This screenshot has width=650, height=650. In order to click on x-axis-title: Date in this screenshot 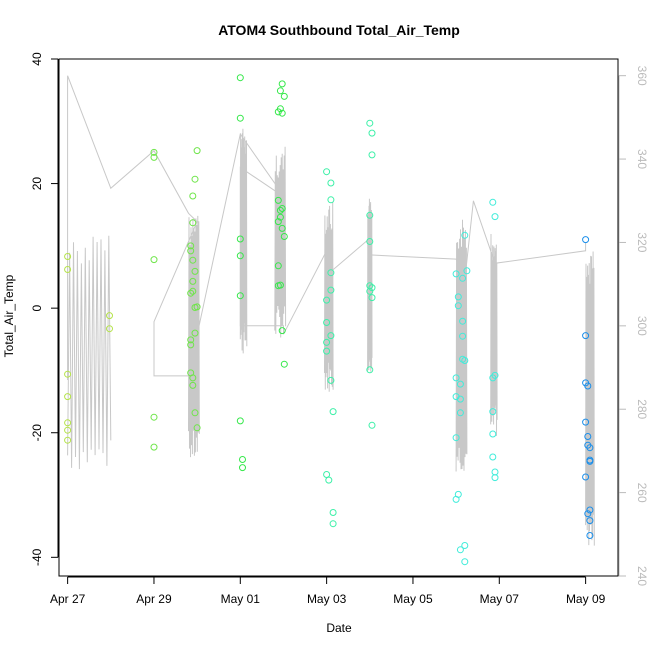, I will do `click(339, 628)`.